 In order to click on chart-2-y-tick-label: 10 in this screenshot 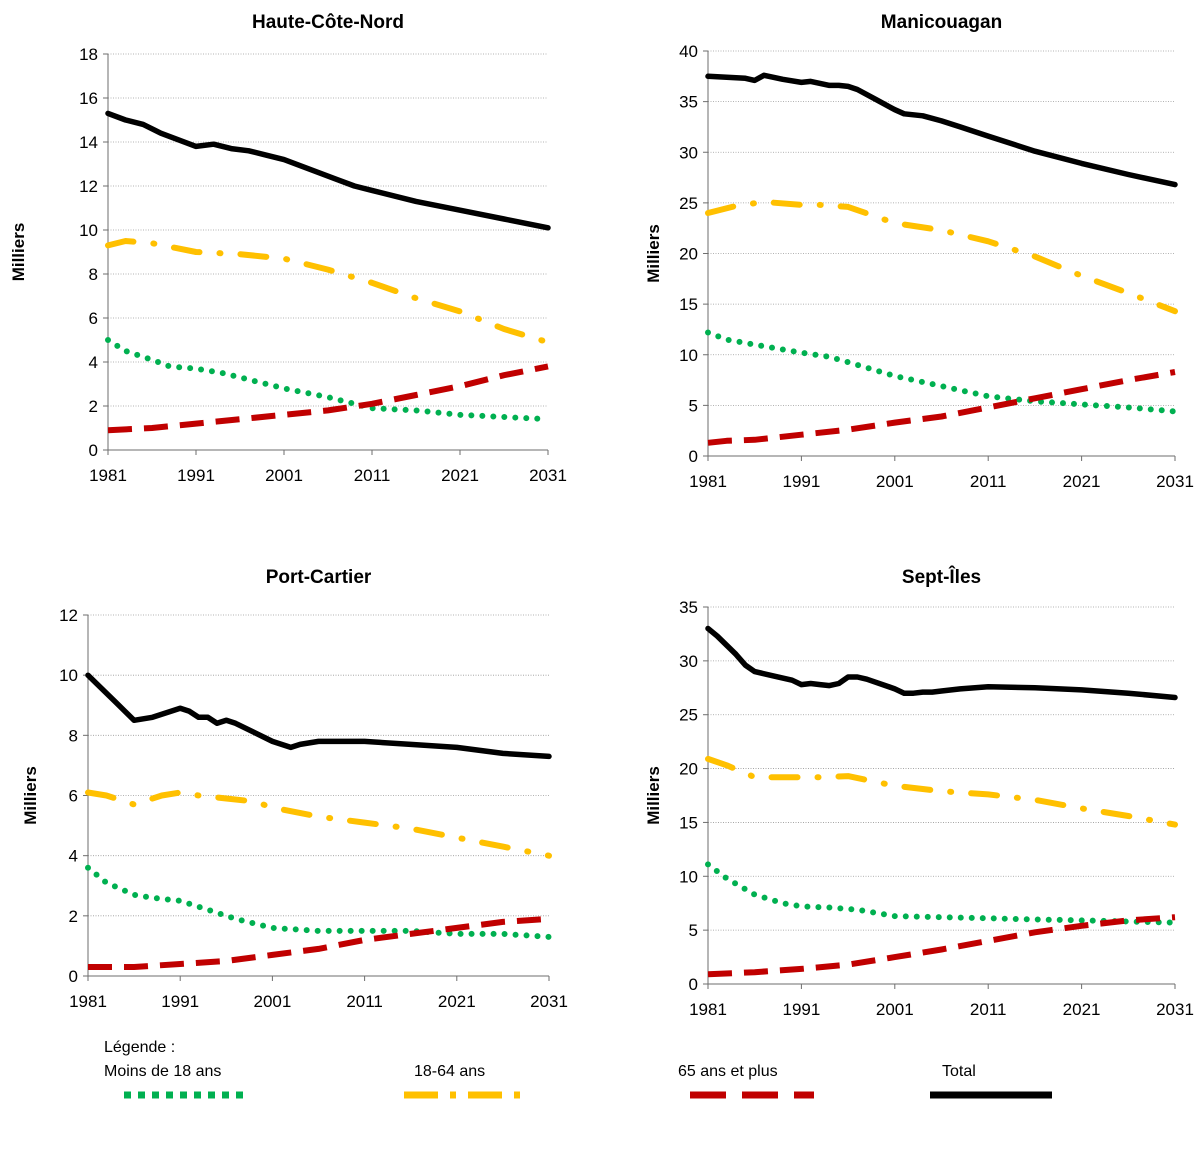, I will do `click(688, 355)`.